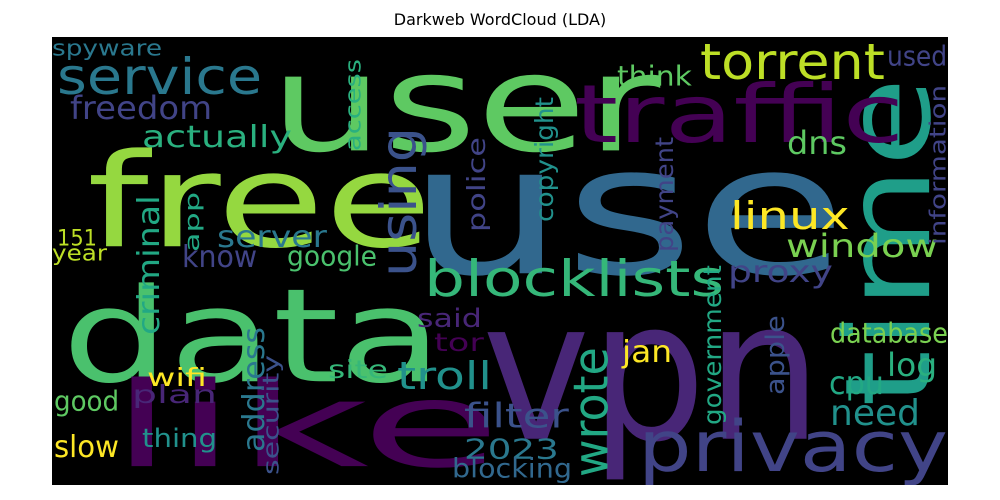  I want to click on word-database: database, so click(889, 333).